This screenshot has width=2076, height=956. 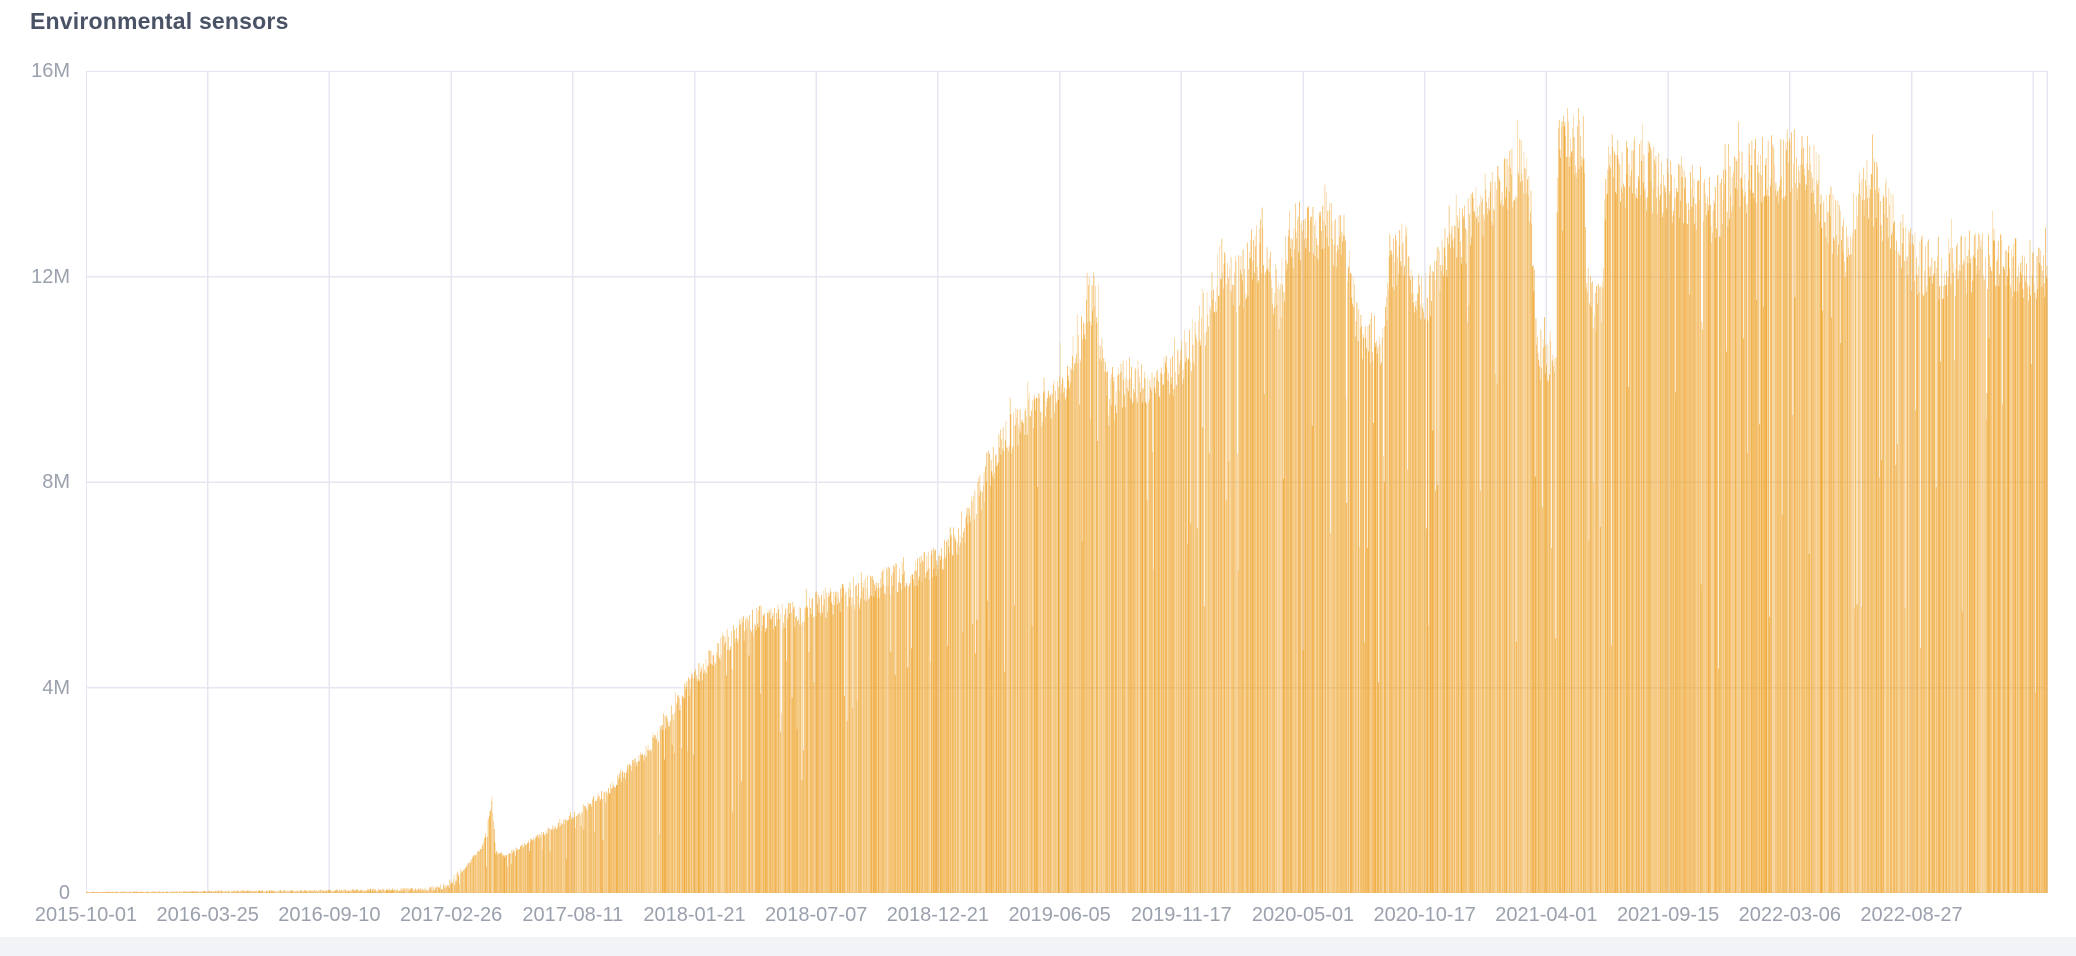 What do you see at coordinates (1038, 946) in the screenshot?
I see `footer-strip` at bounding box center [1038, 946].